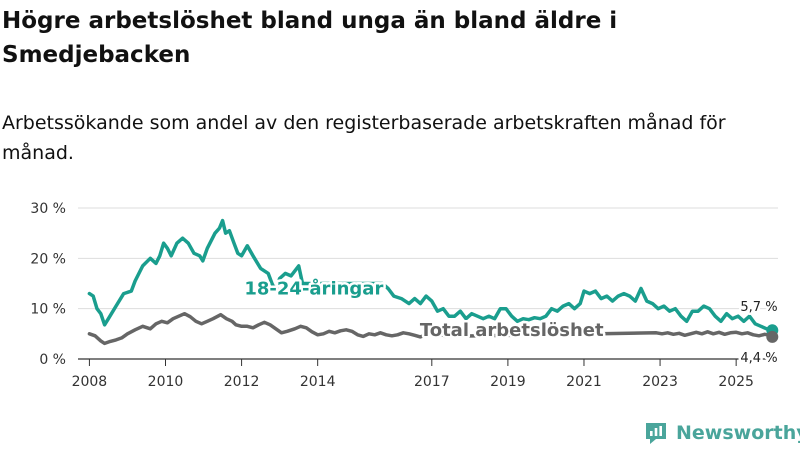  I want to click on series-label-youth: 18-24-åringar, so click(313, 289).